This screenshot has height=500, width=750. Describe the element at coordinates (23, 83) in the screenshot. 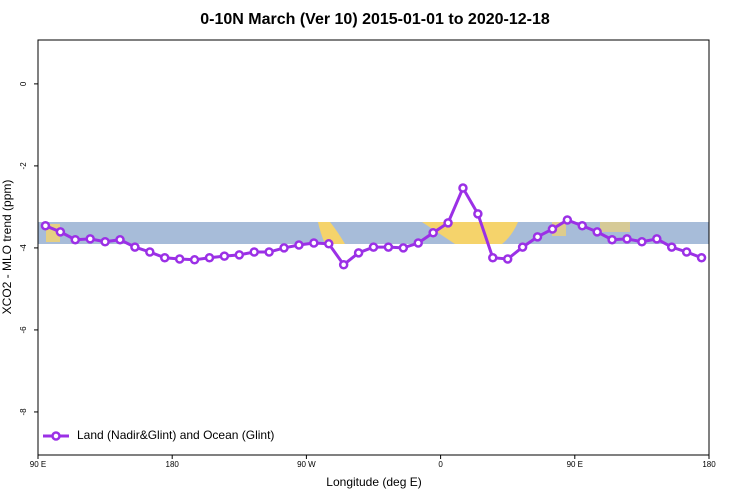

I see `y-tick-label: 0` at that location.